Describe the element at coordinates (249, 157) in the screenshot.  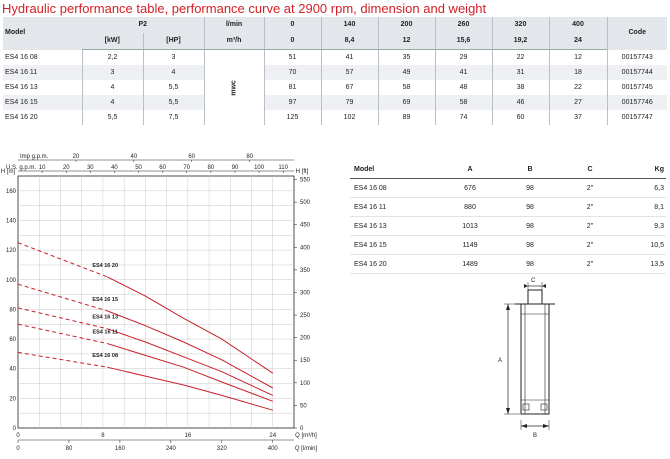
I see `x-top-imp-tick-label: 80` at that location.